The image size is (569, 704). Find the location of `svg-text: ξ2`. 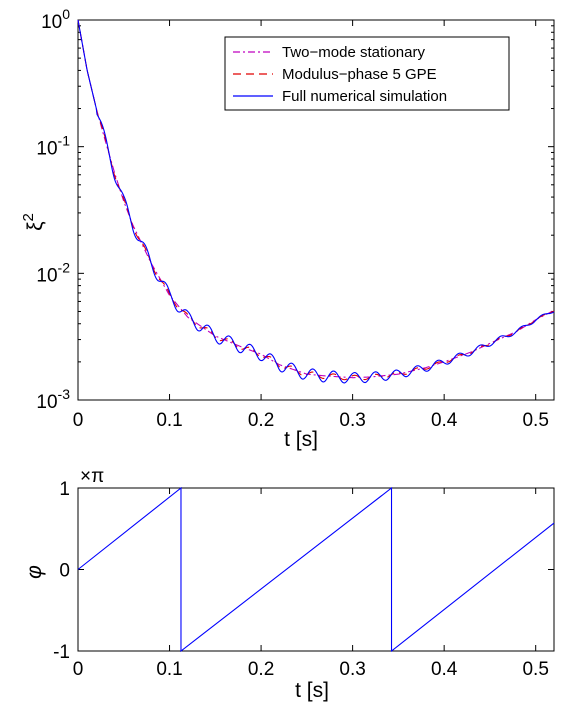

svg-text: ξ2 is located at coordinates (33, 222).